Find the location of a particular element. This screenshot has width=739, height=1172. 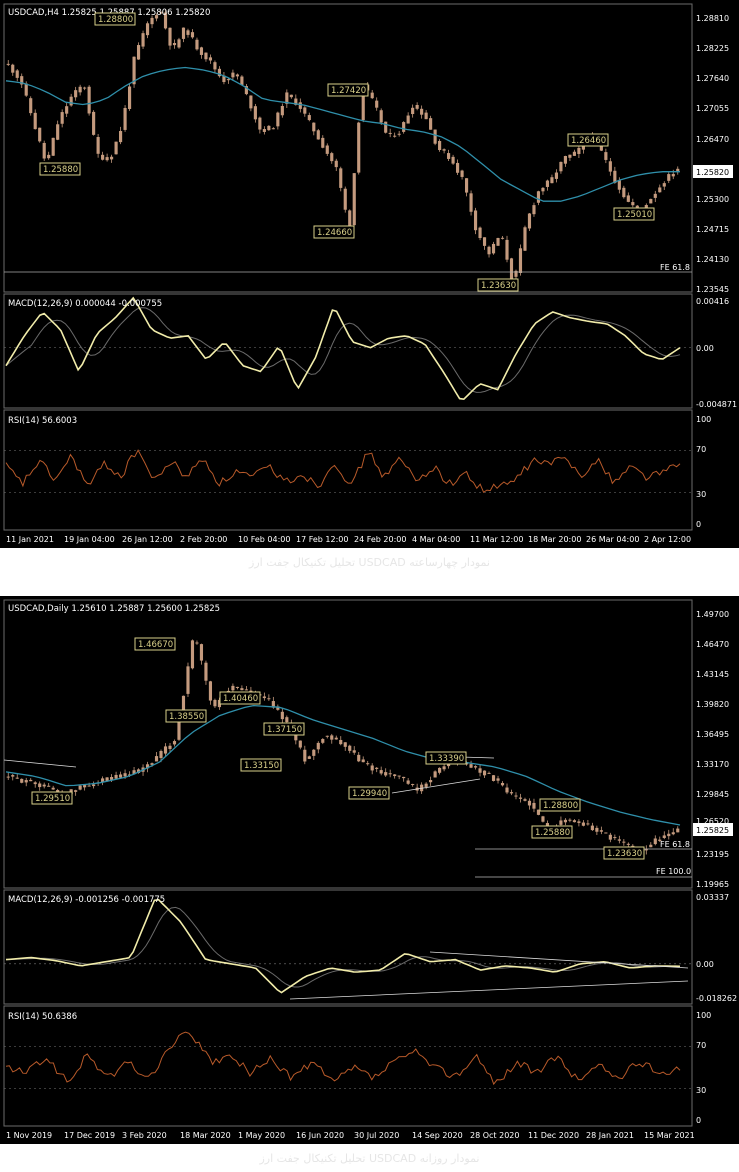

svg-text: 1.27420 is located at coordinates (348, 91).